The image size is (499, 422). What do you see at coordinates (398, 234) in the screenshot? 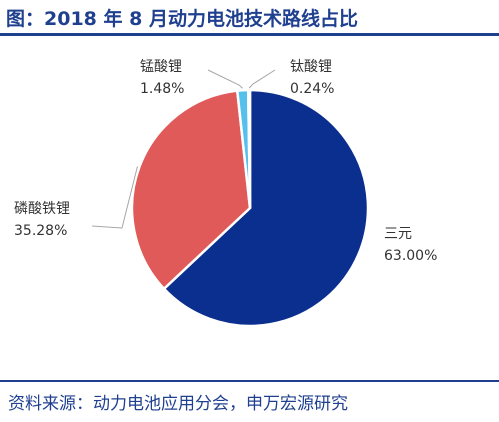
I see `slice-name-label-0: 三元` at bounding box center [398, 234].